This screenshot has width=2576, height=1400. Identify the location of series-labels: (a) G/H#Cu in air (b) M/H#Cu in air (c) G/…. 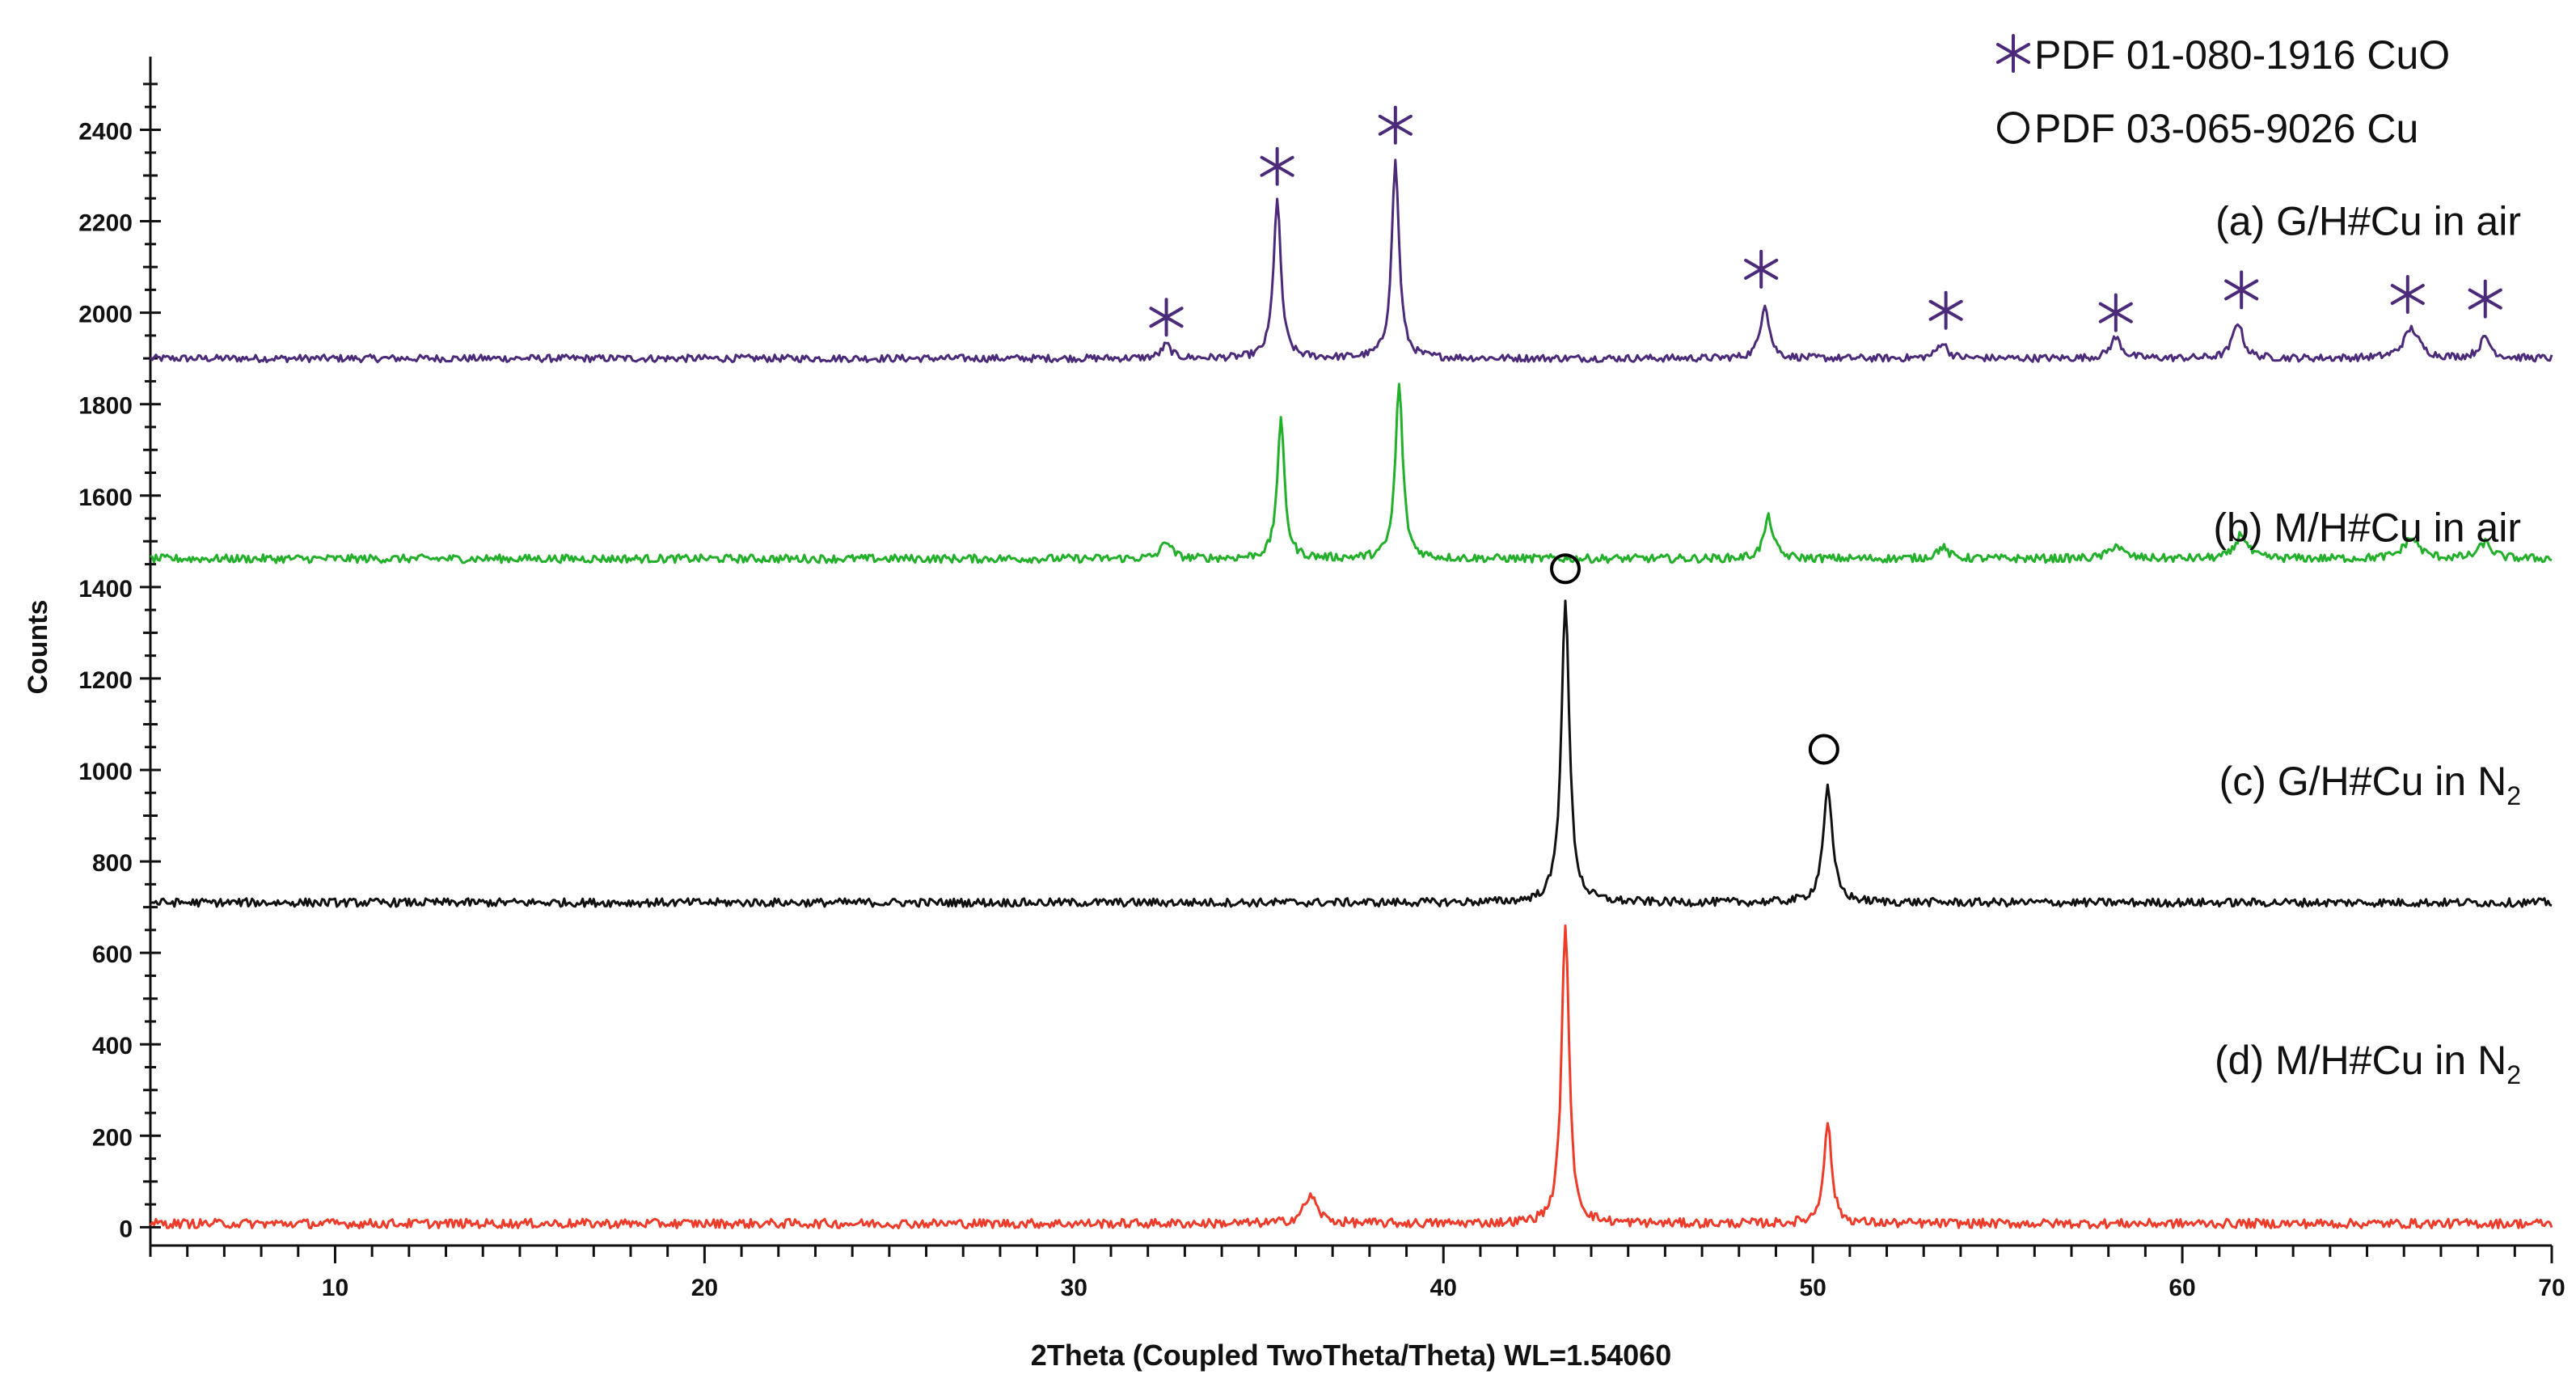
(2367, 644).